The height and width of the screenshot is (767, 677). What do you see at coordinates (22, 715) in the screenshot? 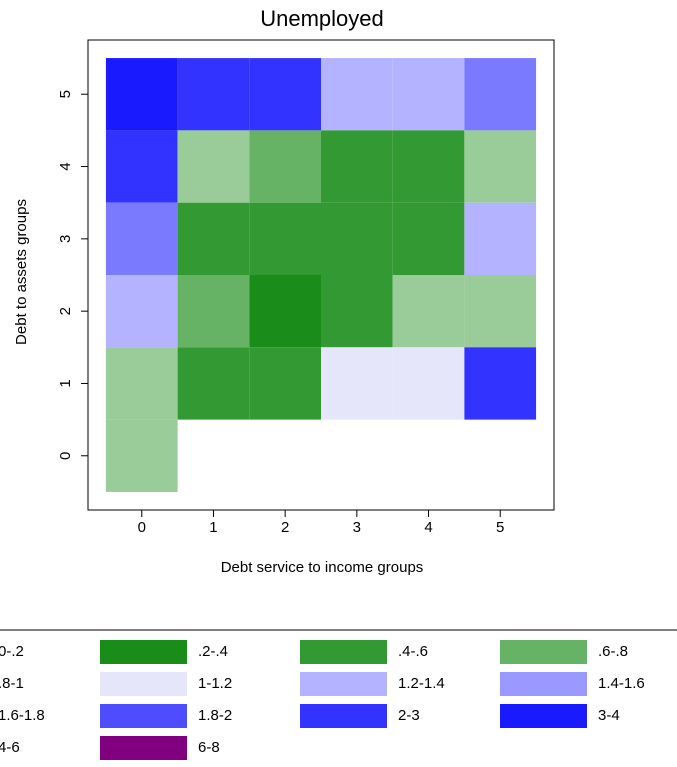
I see `legend-label: 1.6-1.8` at bounding box center [22, 715].